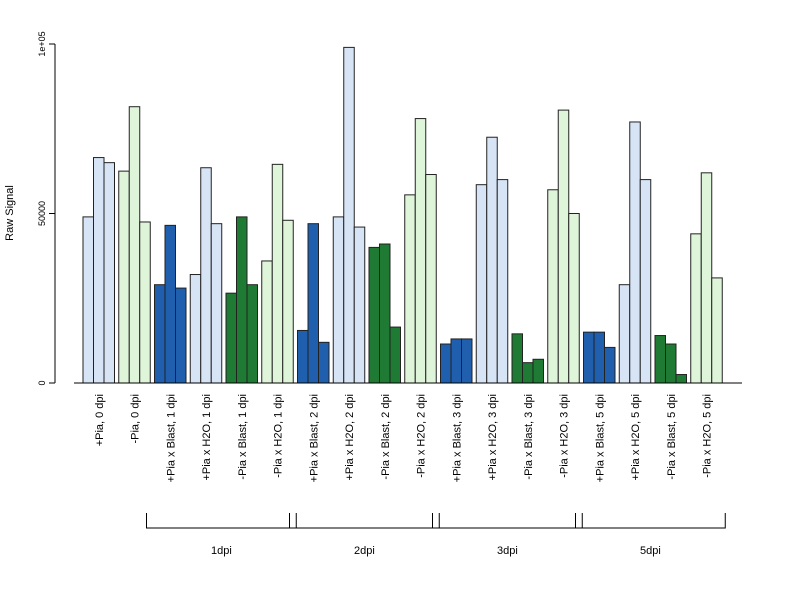  I want to click on x-tick-label: -Pia x H2O, 2 dpi, so click(422, 436).